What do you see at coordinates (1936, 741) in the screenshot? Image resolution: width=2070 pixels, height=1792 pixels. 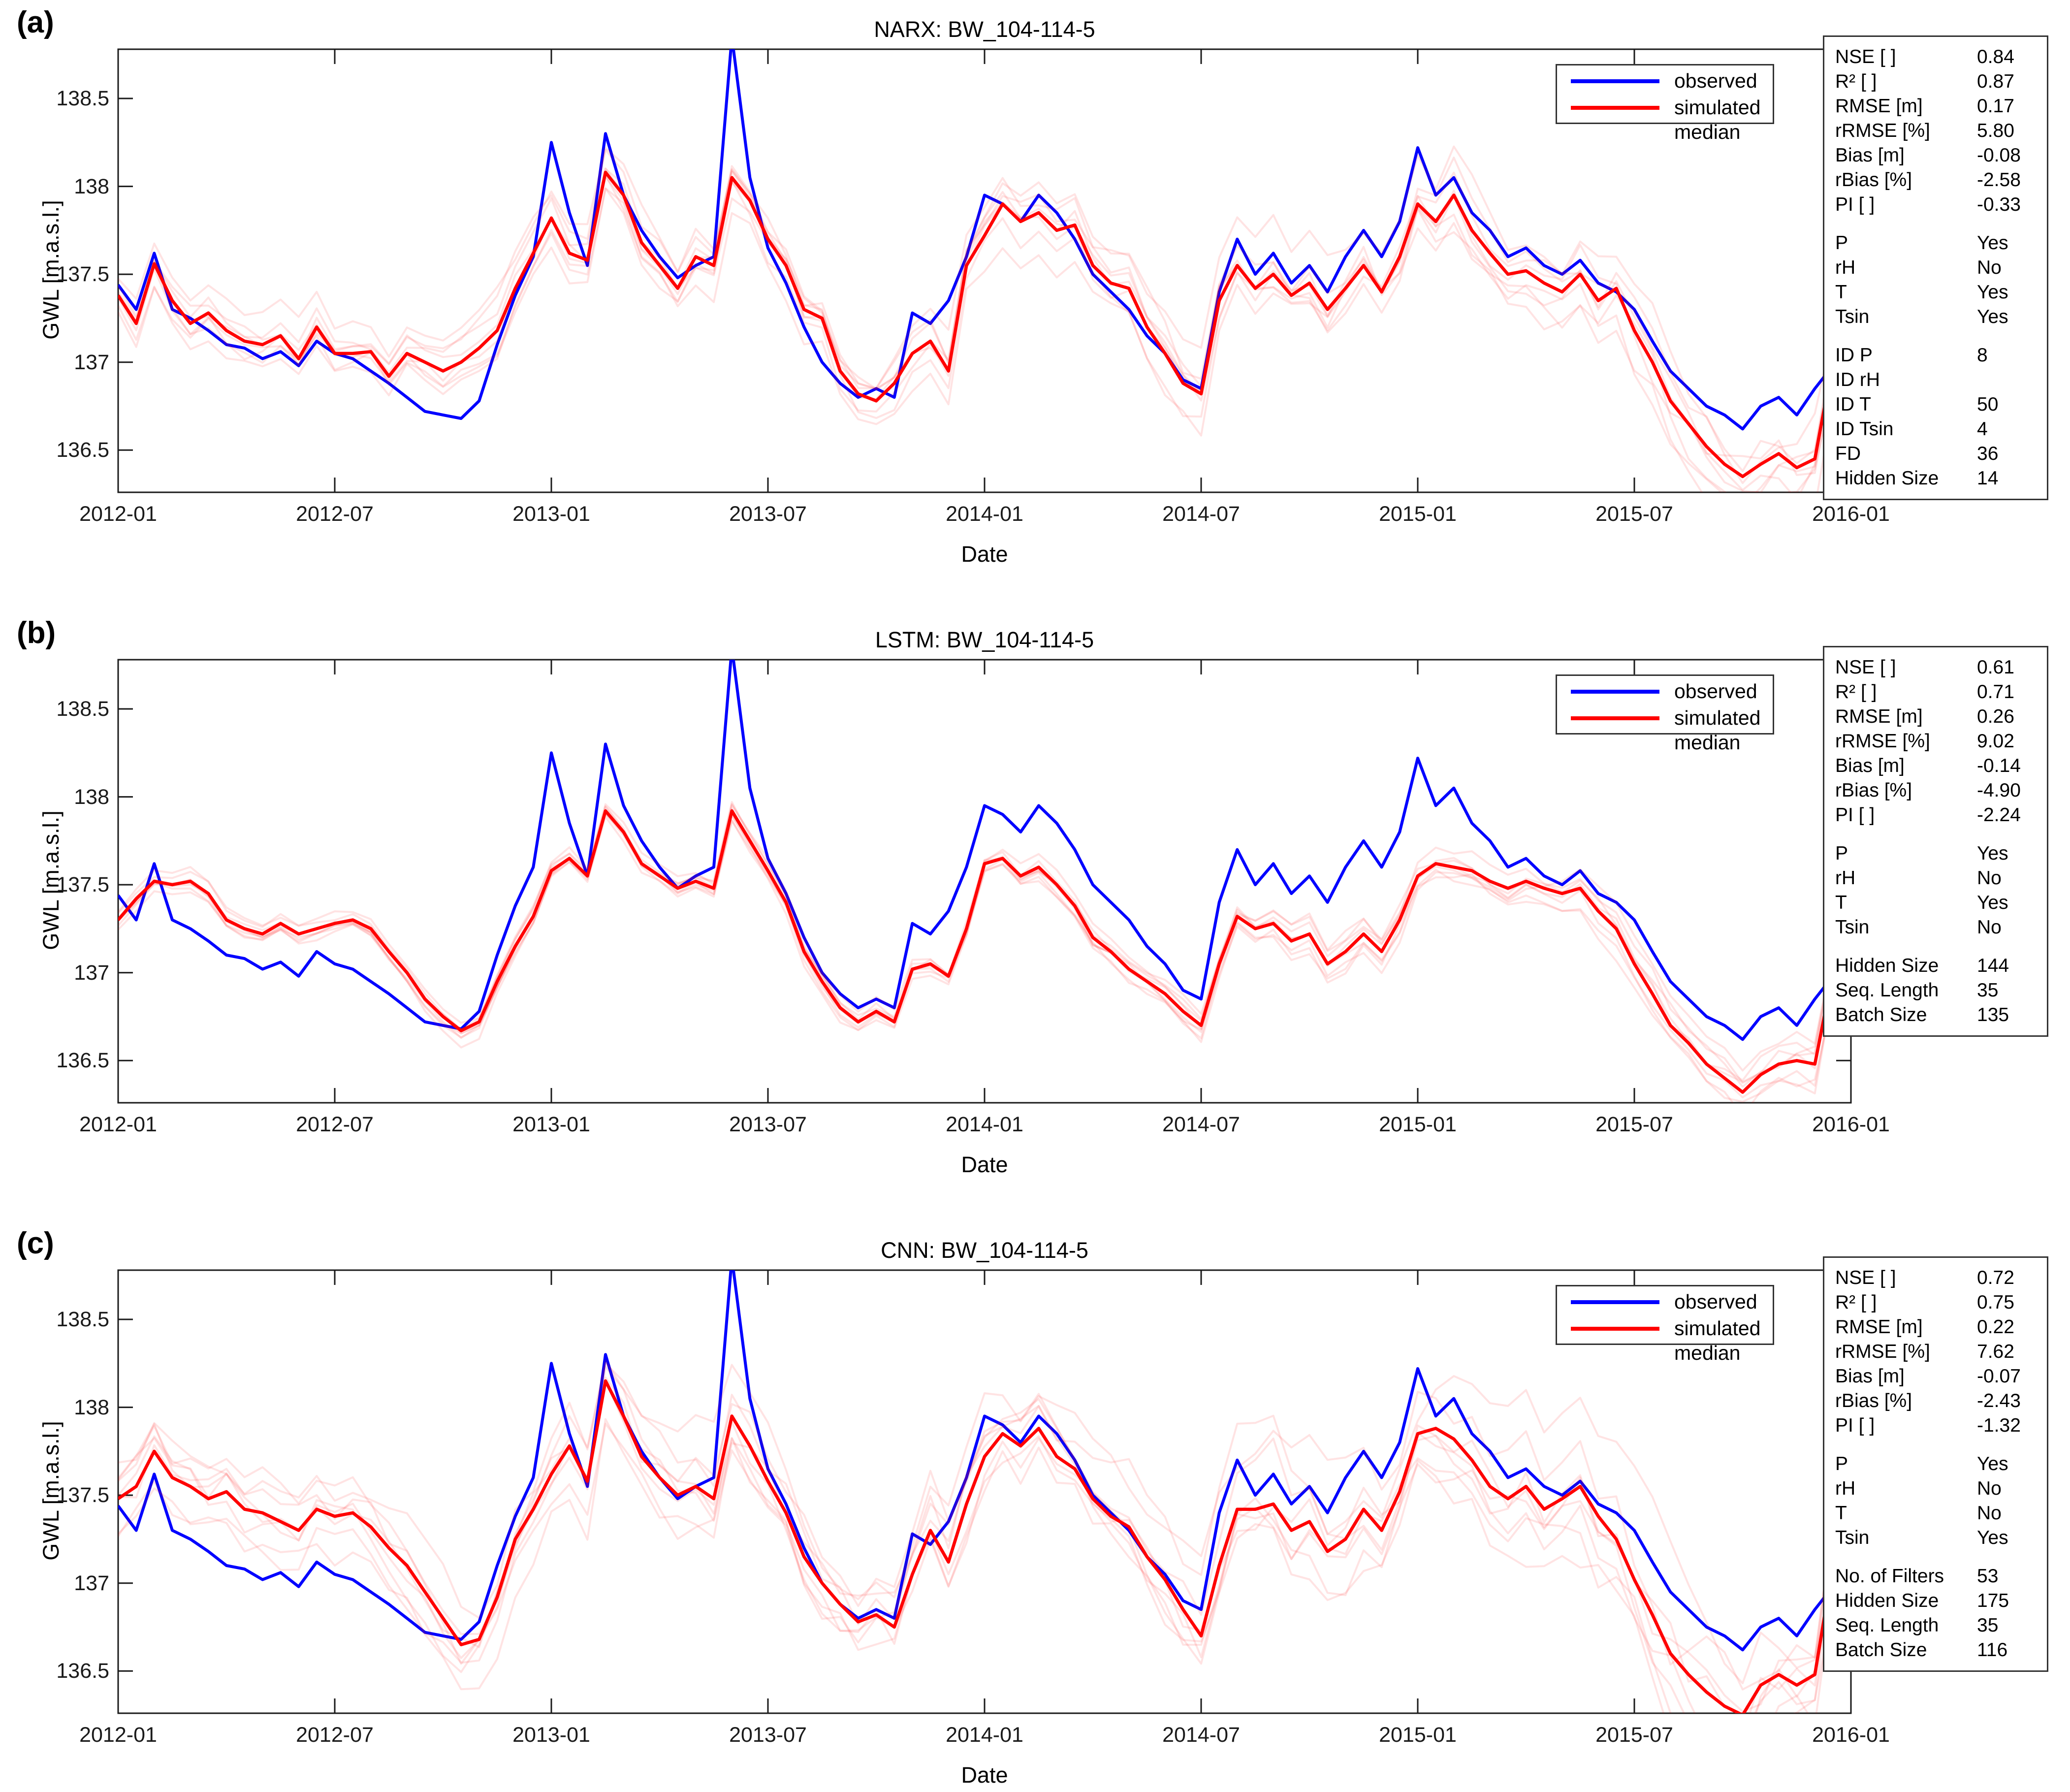 I see `stat-row: rRMSE [%] 9.02` at bounding box center [1936, 741].